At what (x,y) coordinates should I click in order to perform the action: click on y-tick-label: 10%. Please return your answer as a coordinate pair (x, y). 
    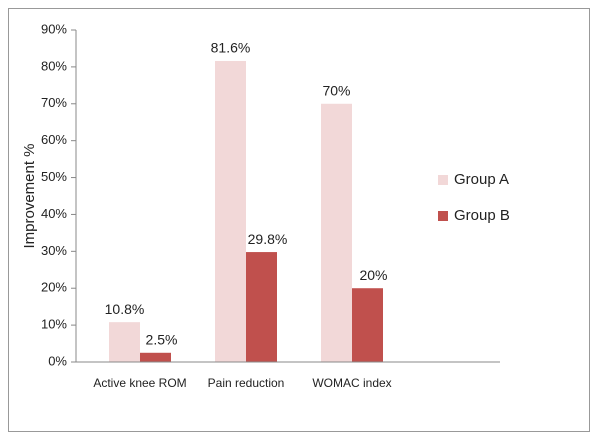
    Looking at the image, I should click on (54, 324).